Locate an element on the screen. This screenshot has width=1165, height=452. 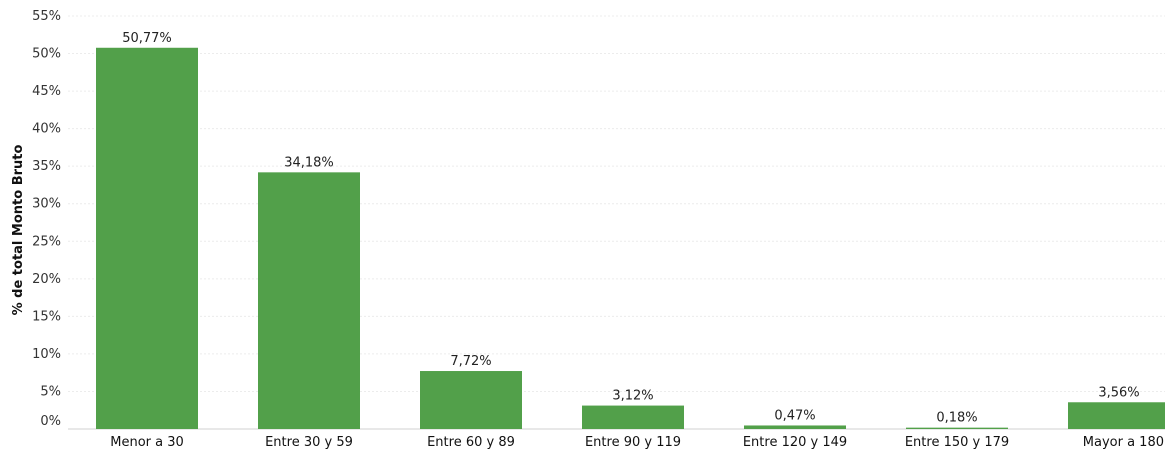
y-tick-label: 15% is located at coordinates (46, 316).